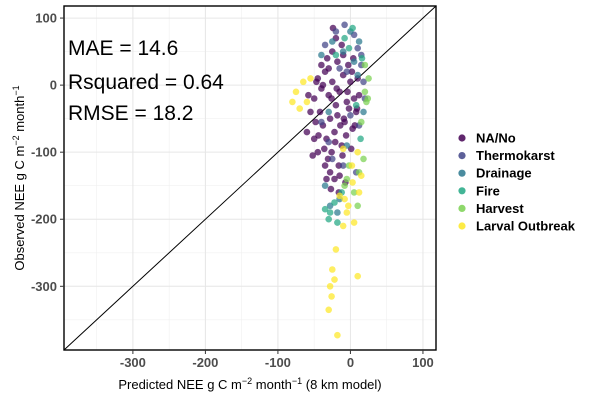 Image resolution: width=600 pixels, height=400 pixels. I want to click on legend-item: NA/No, so click(487, 138).